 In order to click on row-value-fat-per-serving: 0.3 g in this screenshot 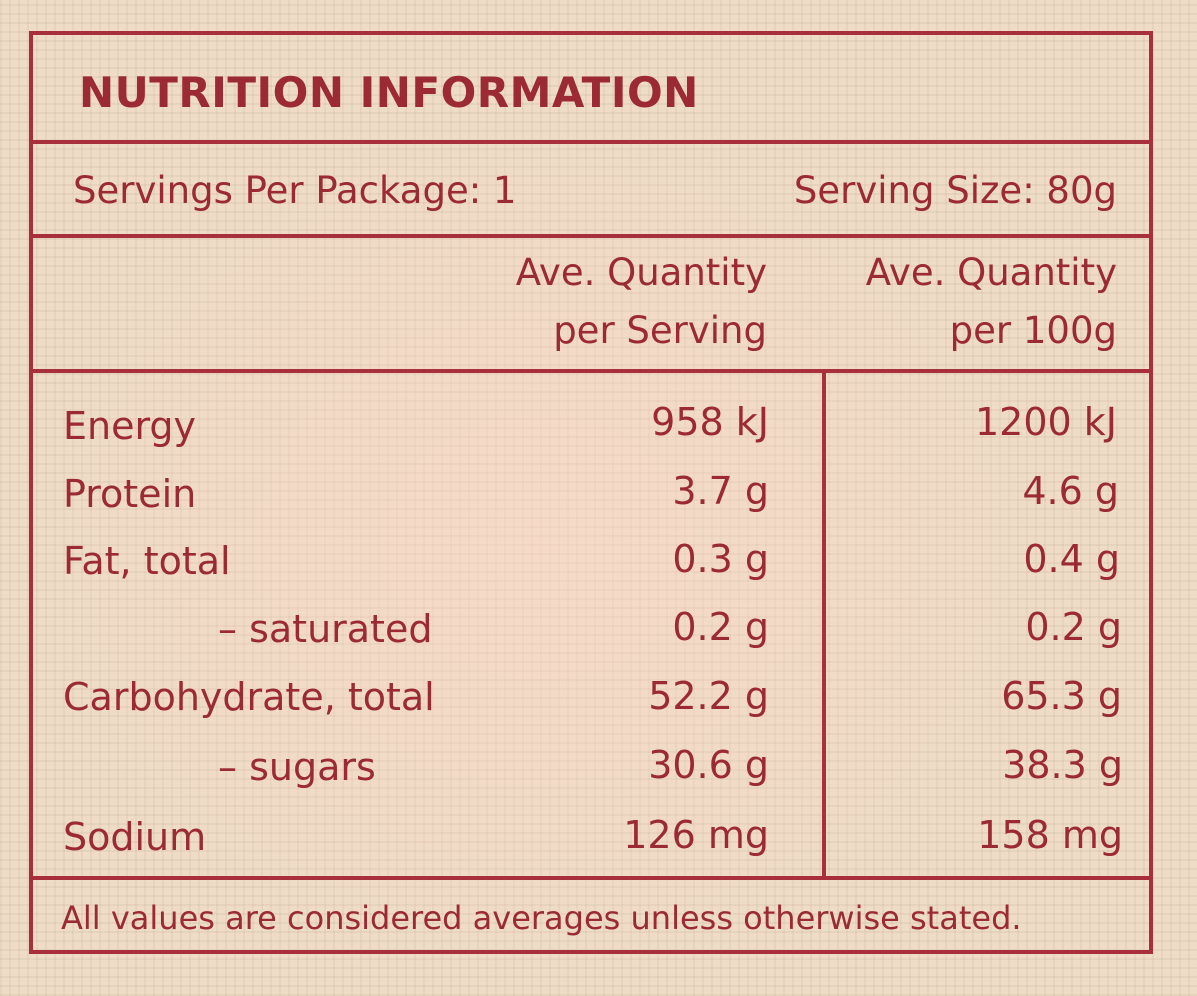, I will do `click(720, 559)`.